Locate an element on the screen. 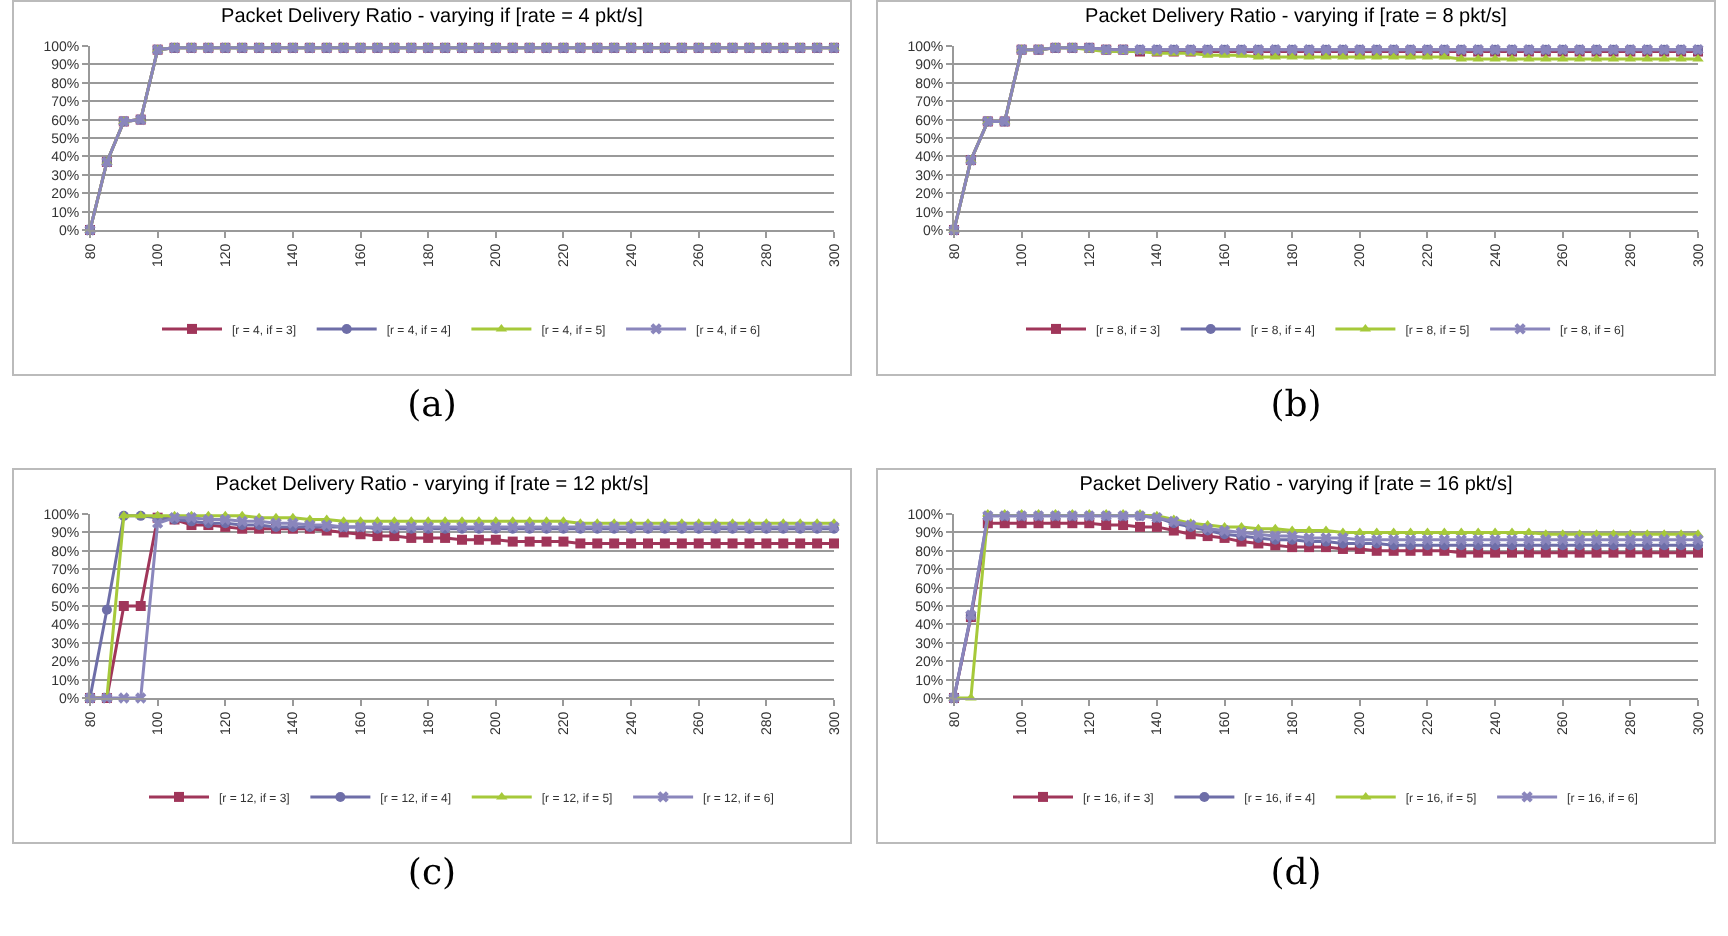 The height and width of the screenshot is (936, 1728). chart-title: Packet Delivery Ratio - varying if [rate = 4 pkt/s] is located at coordinates (432, 16).